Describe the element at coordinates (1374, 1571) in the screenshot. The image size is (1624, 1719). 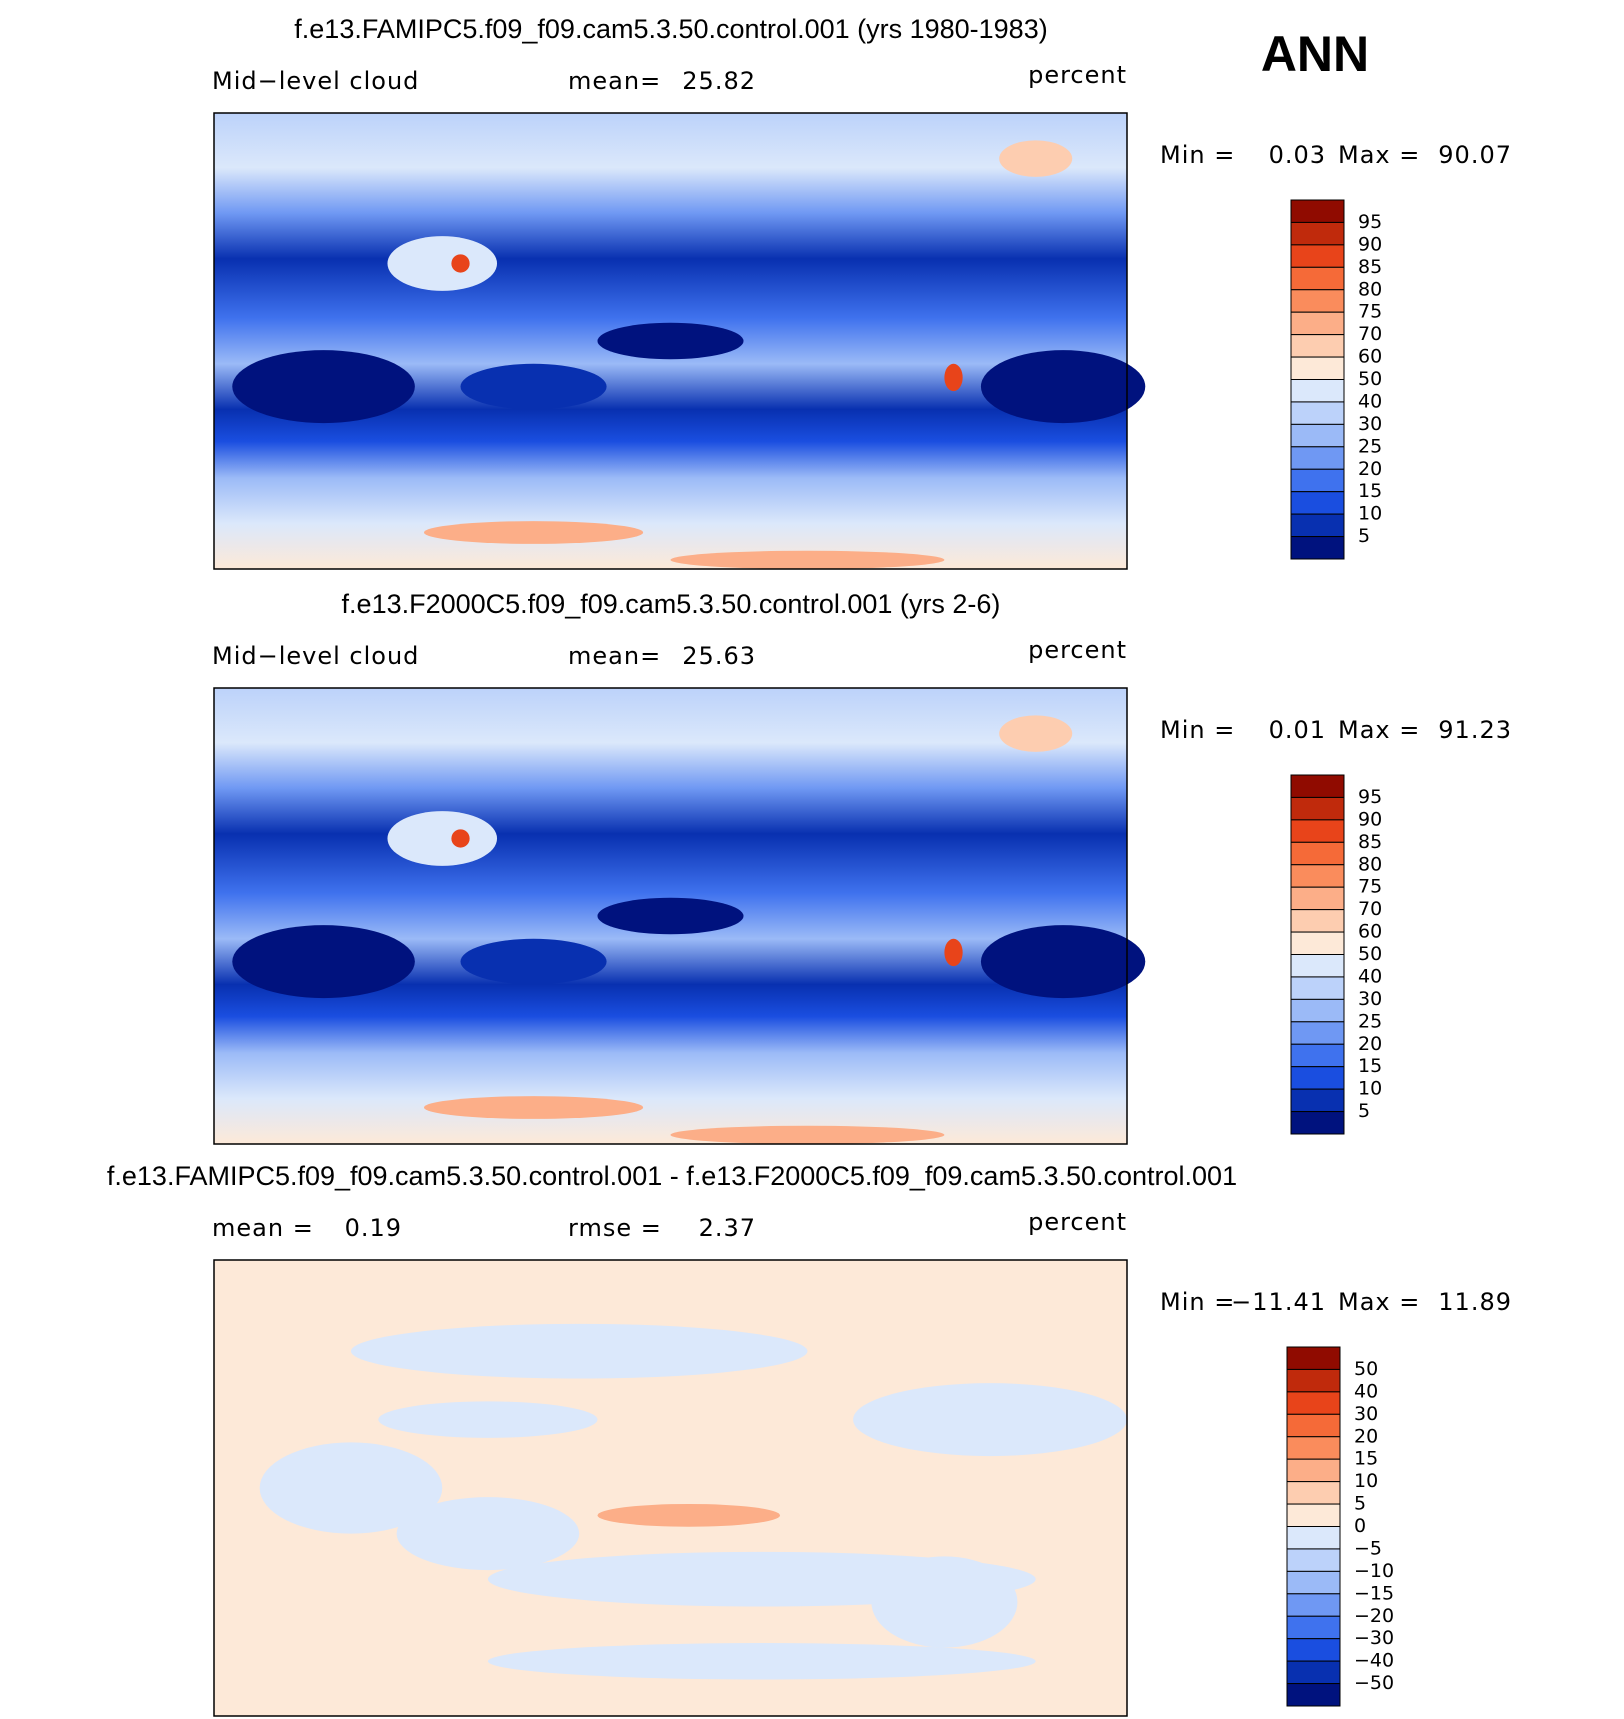
I see `colorbar-label: −10` at that location.